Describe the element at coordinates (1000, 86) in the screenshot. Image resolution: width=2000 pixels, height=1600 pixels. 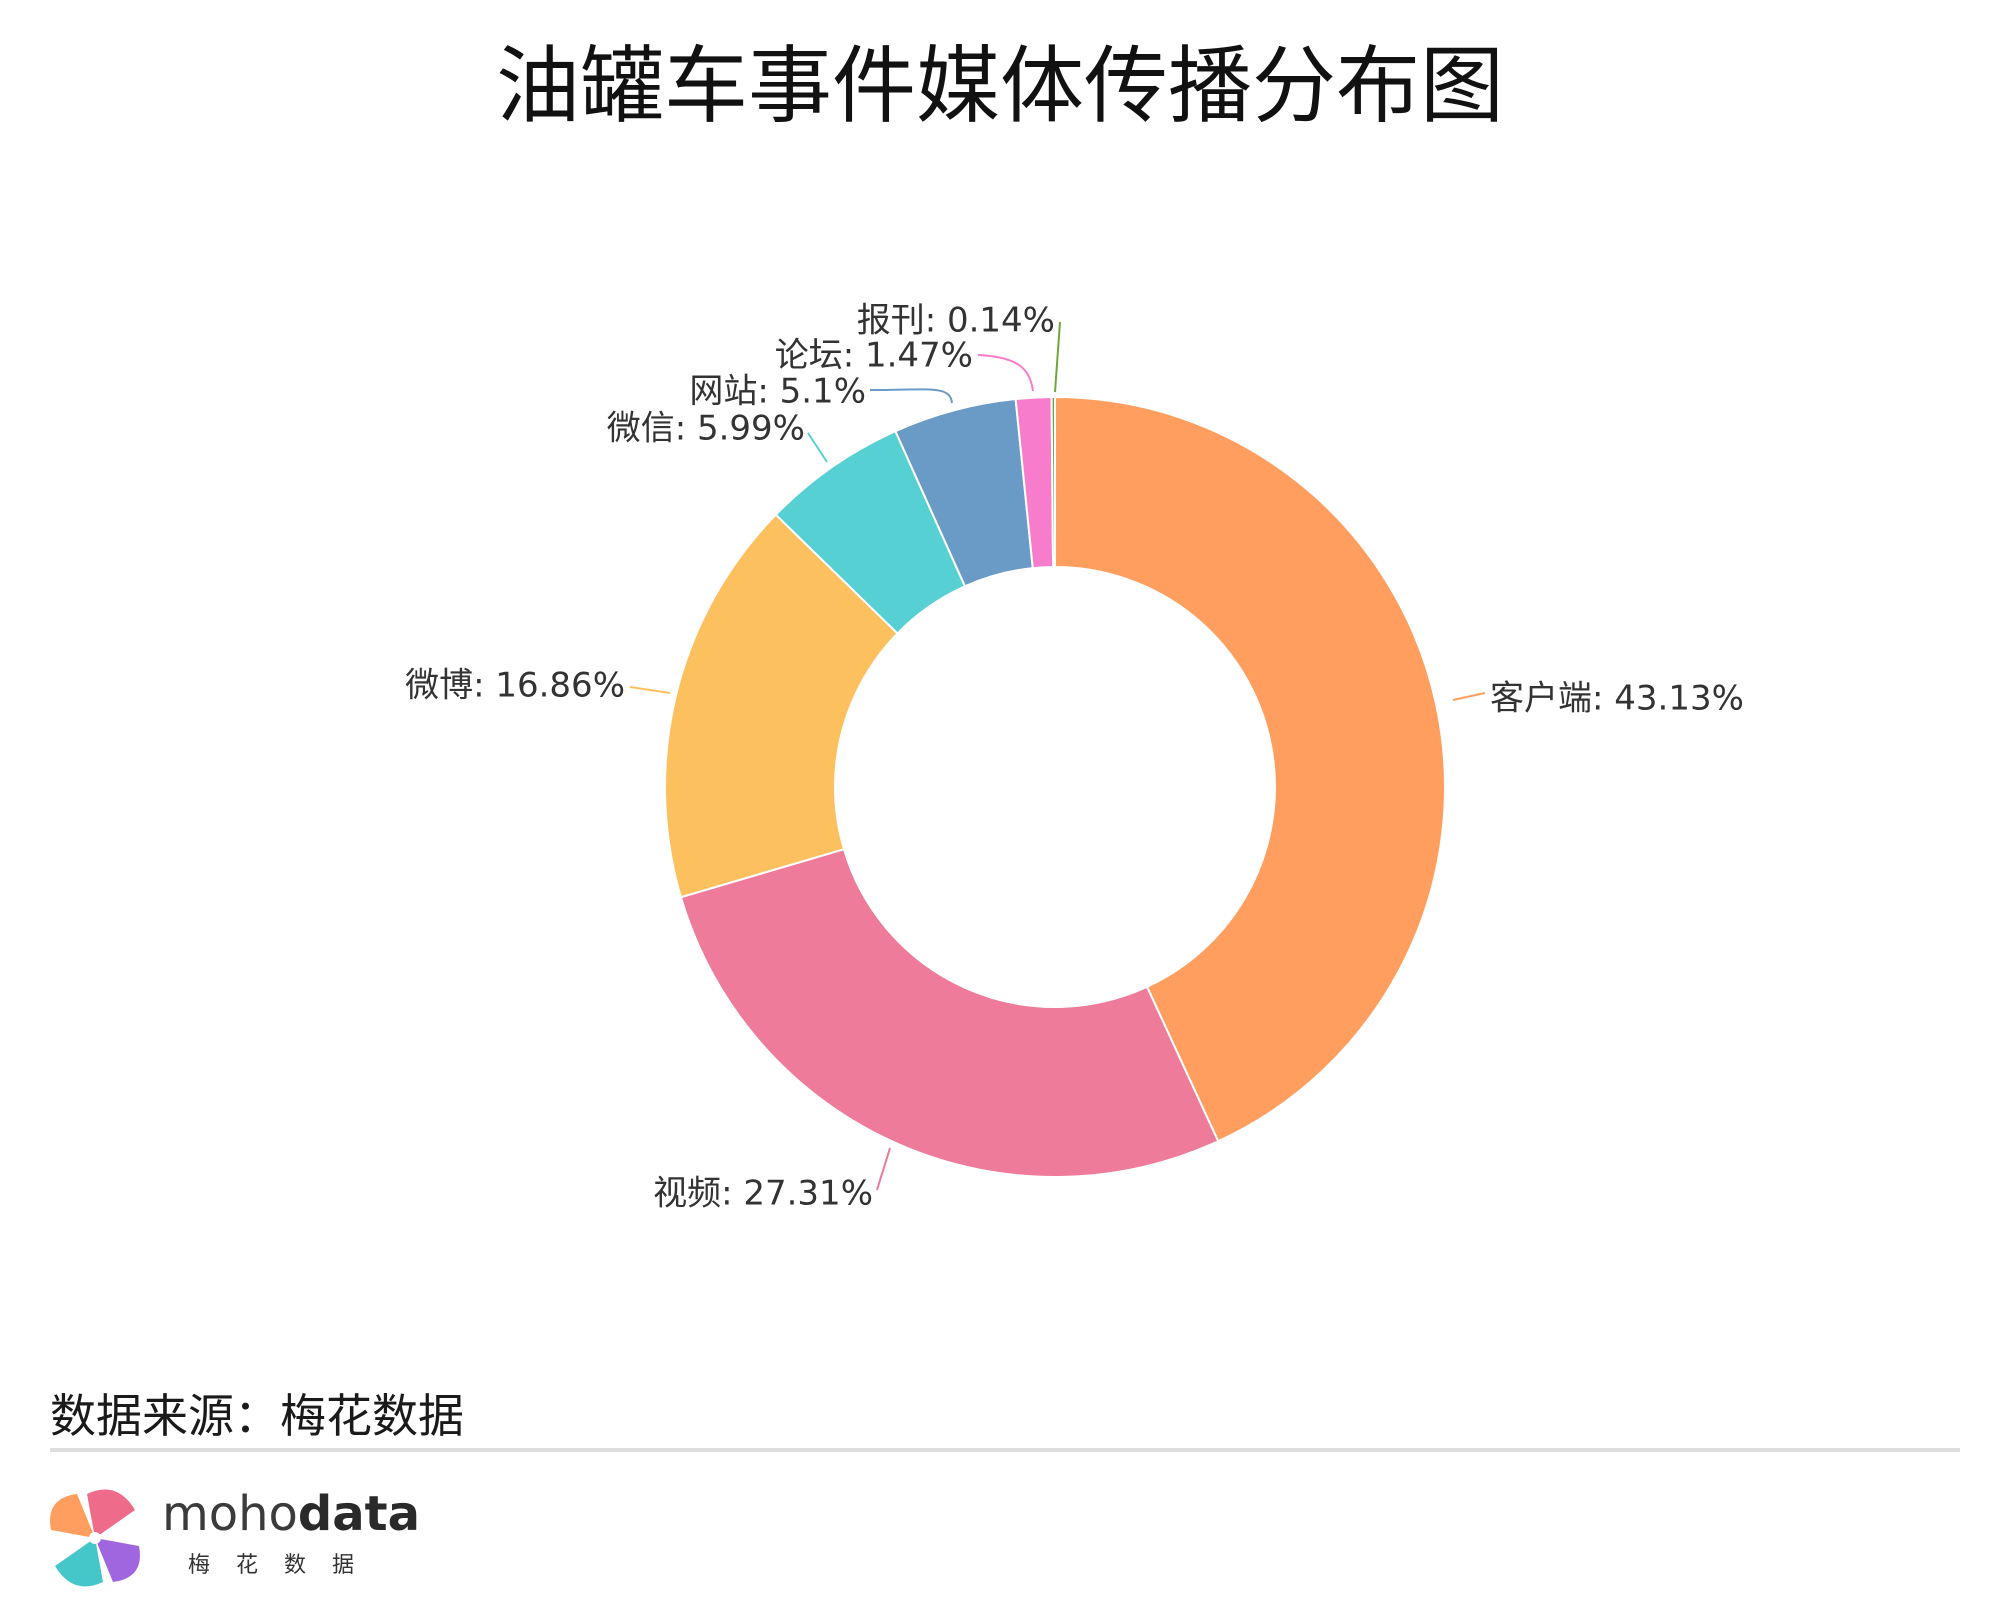
I see `chart-title: 油罐车事件媒体传播分布图` at that location.